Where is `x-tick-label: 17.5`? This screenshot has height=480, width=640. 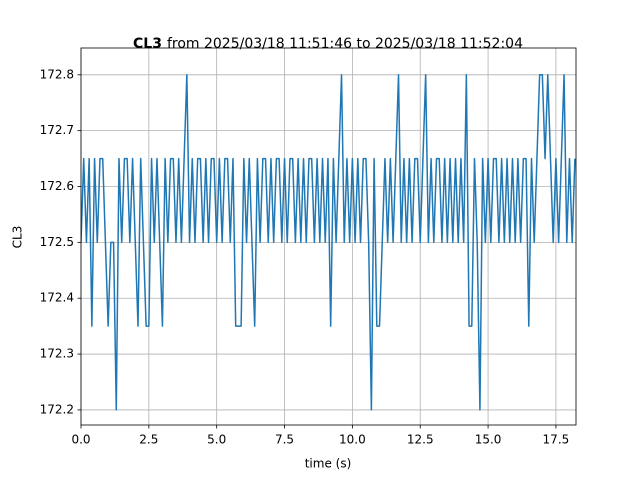 x-tick-label: 17.5 is located at coordinates (556, 440).